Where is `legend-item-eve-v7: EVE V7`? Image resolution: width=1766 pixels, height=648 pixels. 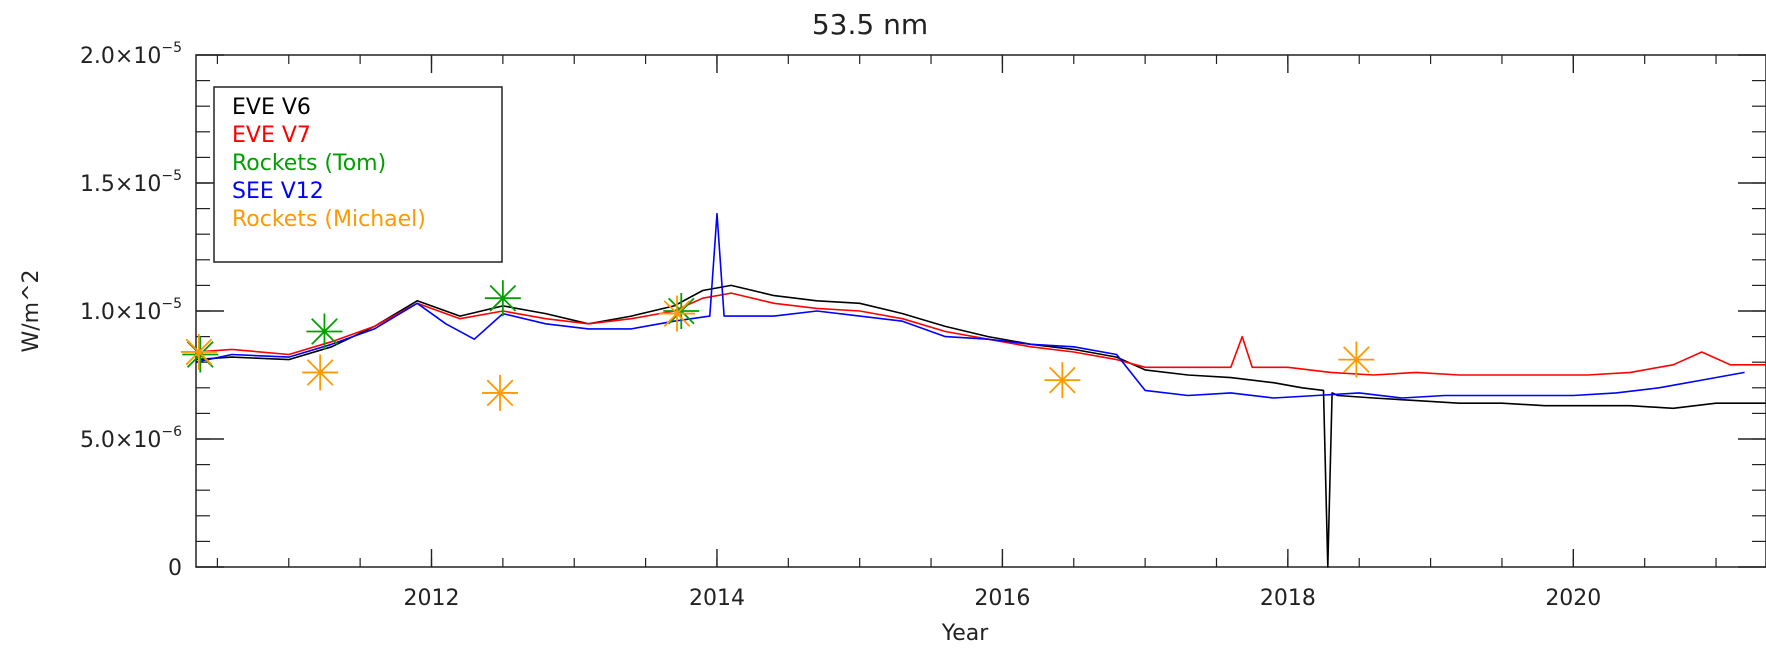
legend-item-eve-v7: EVE V7 is located at coordinates (271, 135).